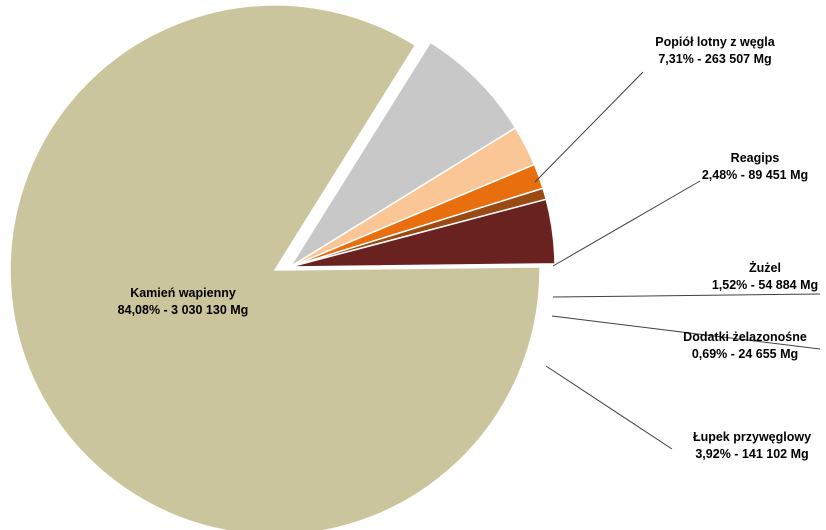  What do you see at coordinates (686, 295) in the screenshot?
I see `leader-line-zuzel` at bounding box center [686, 295].